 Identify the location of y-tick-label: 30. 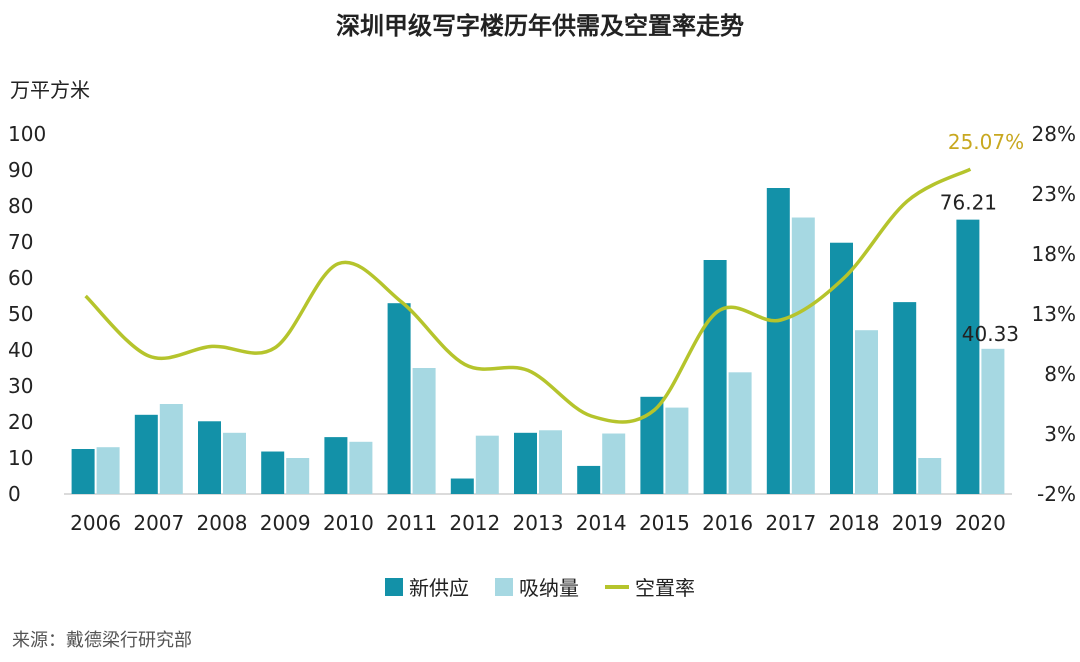
(20, 386).